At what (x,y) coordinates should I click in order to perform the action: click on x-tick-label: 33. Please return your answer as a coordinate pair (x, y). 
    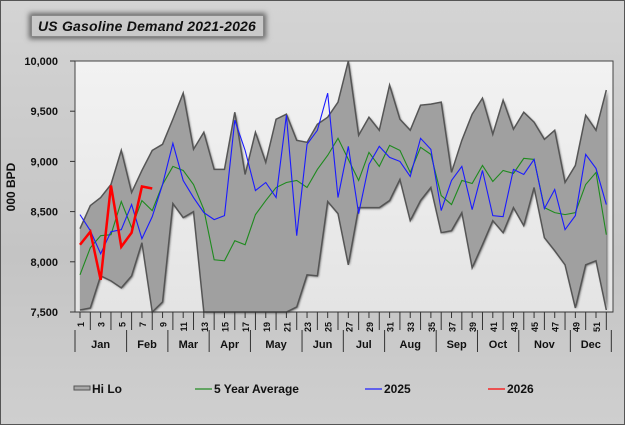
    Looking at the image, I should click on (411, 327).